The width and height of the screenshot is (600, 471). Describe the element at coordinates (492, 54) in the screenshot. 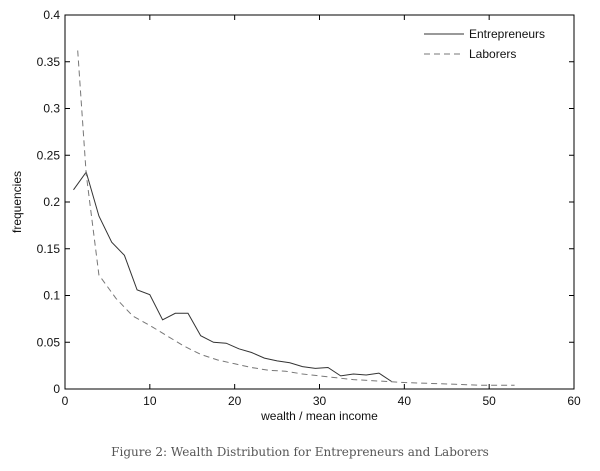

I see `legend-label-laborers: Laborers` at that location.